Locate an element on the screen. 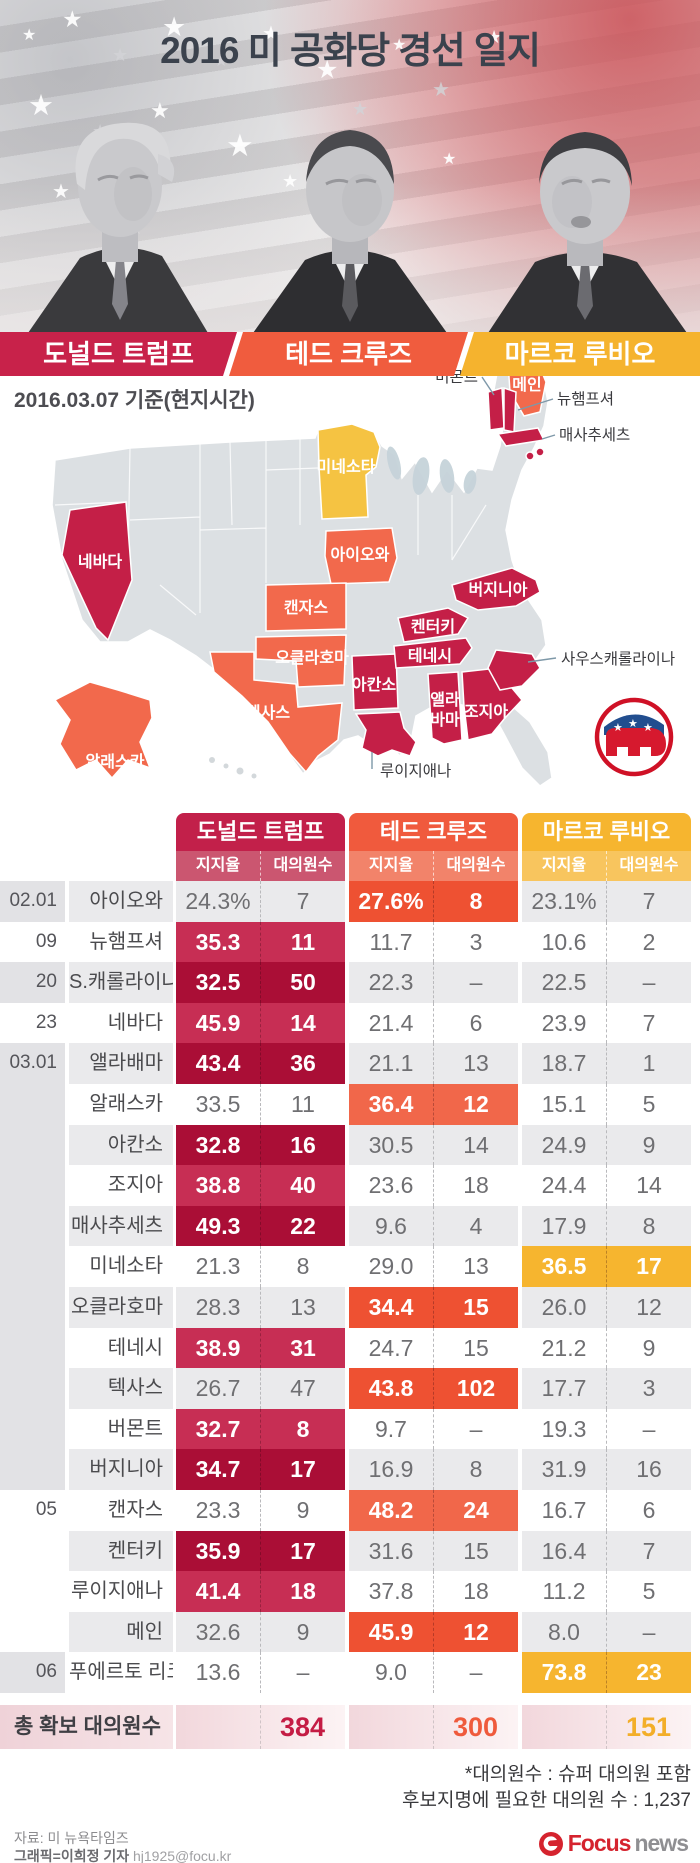  rubio-support: 24.9 is located at coordinates (564, 1144).